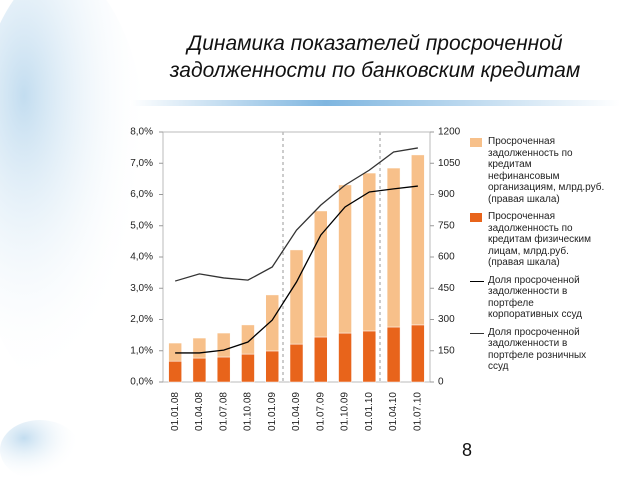  Describe the element at coordinates (369, 411) in the screenshot. I see `x-tick-label: 01.01.10` at that location.